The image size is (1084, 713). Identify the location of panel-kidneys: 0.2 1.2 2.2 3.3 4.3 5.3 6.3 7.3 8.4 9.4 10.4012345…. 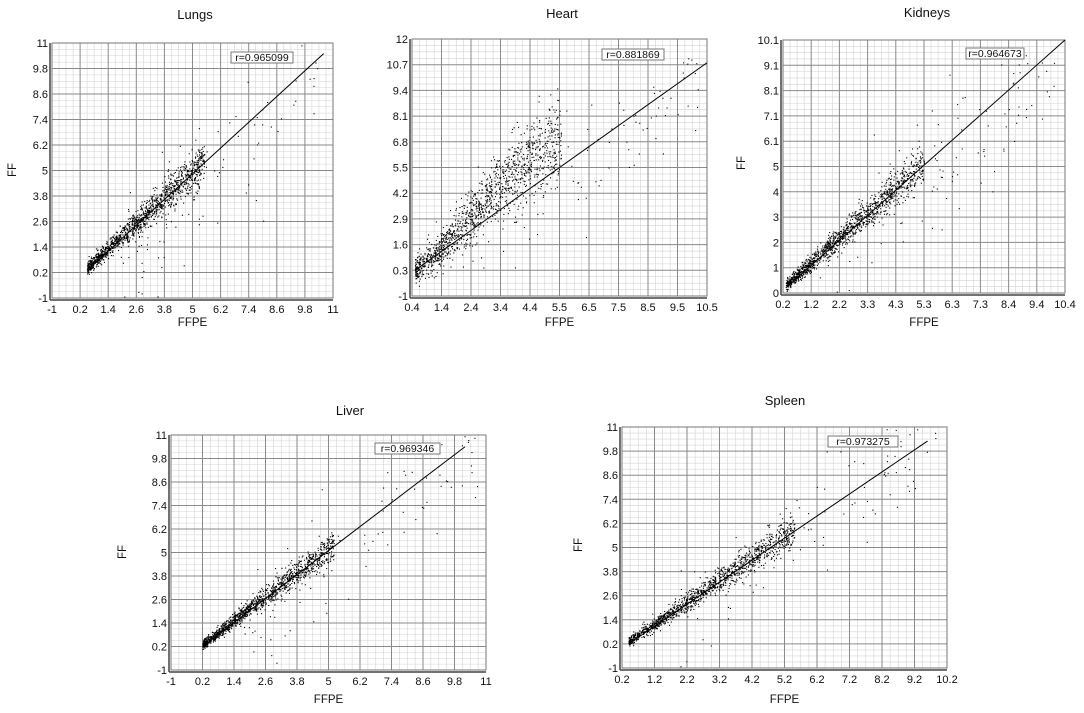
(906, 167).